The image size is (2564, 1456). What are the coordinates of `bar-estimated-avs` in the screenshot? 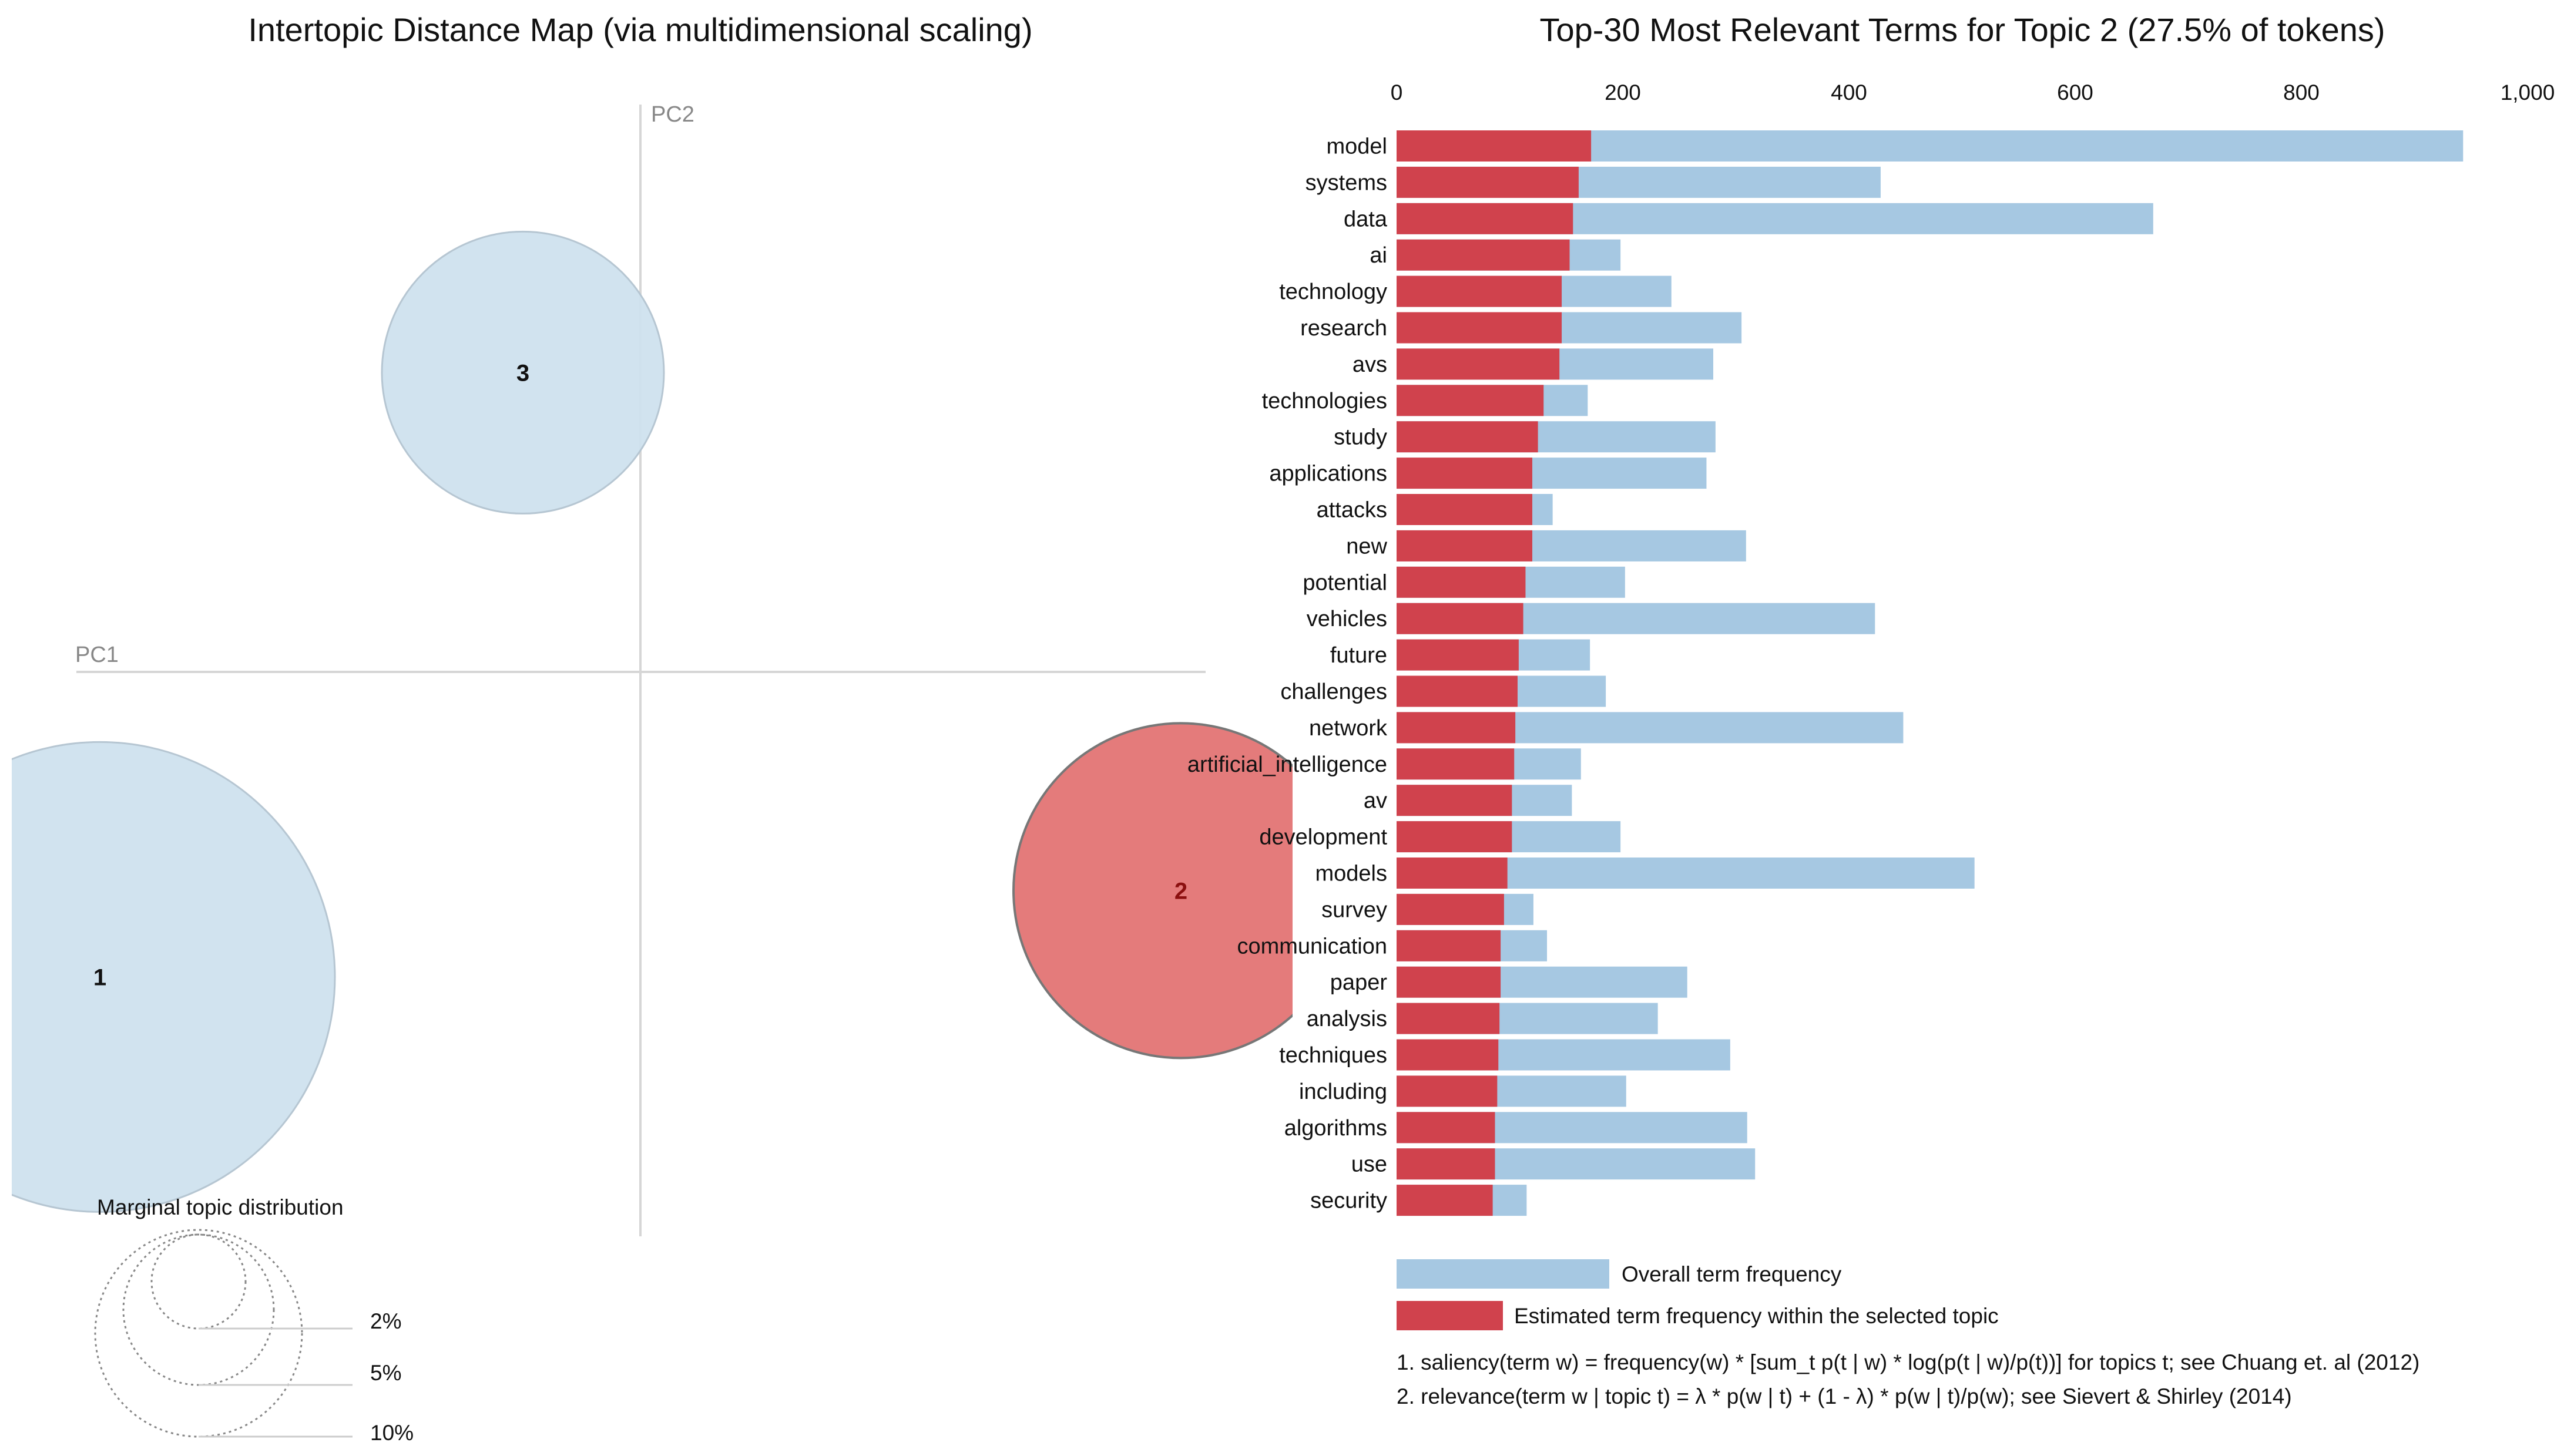 It's located at (1478, 364).